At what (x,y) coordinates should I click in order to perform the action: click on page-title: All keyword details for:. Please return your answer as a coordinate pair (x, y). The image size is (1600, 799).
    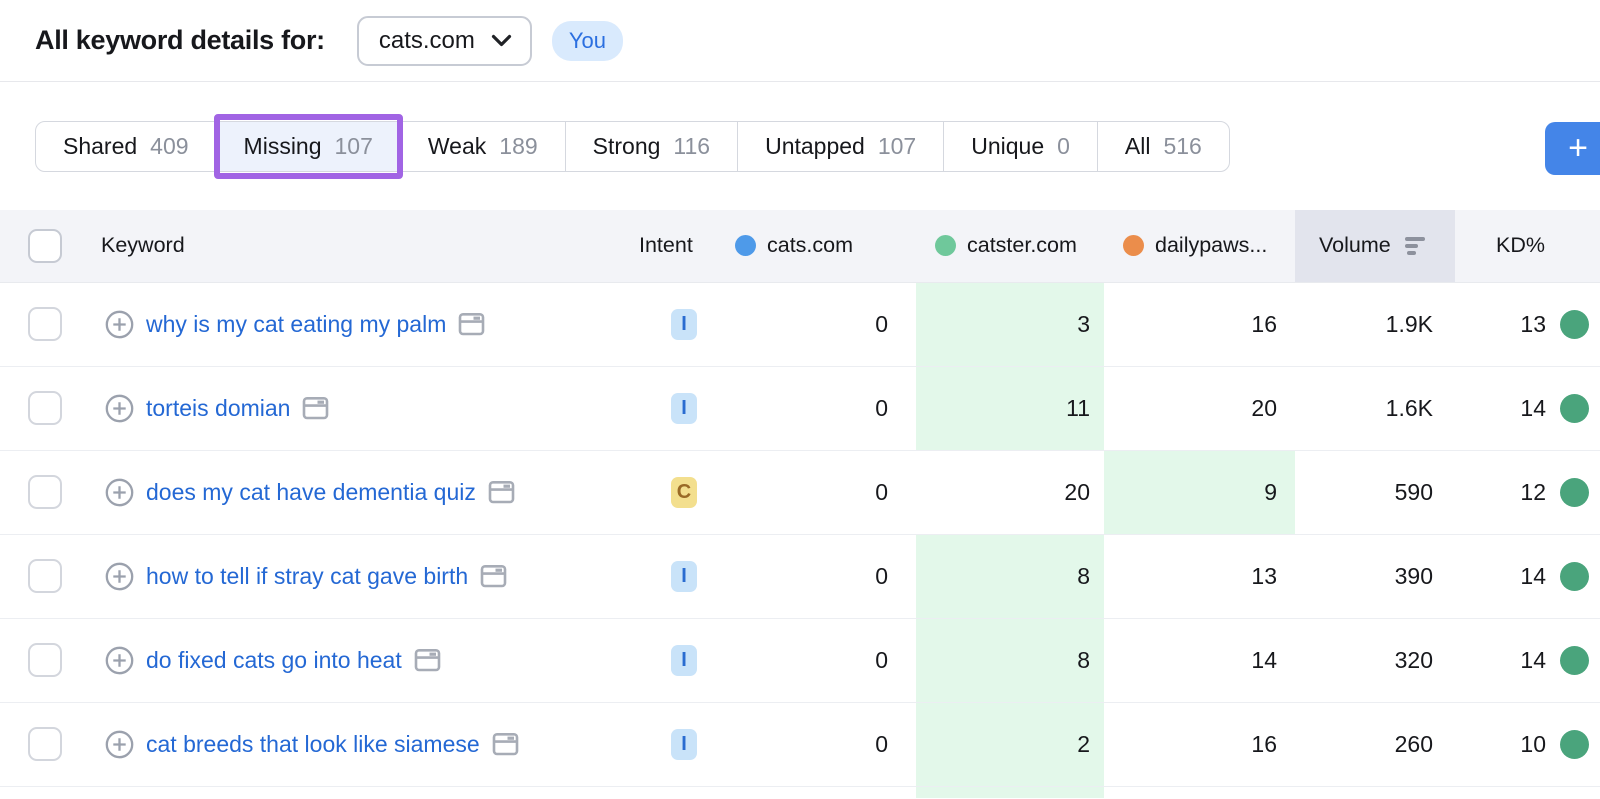
    Looking at the image, I should click on (180, 40).